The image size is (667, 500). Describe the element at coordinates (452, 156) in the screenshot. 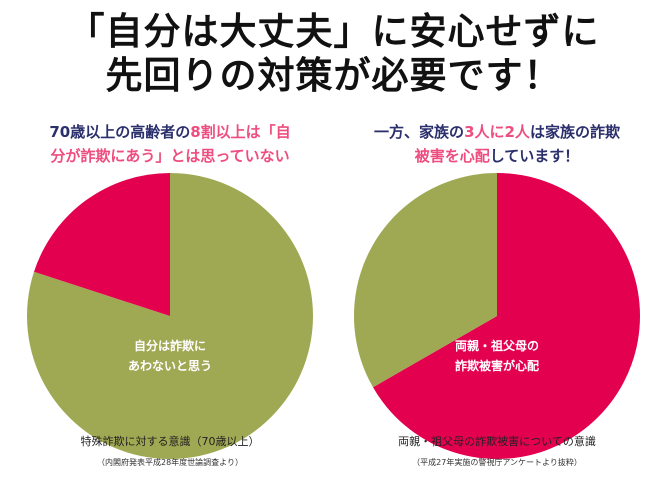

I see `right-heading-d: 被害を心配` at that location.